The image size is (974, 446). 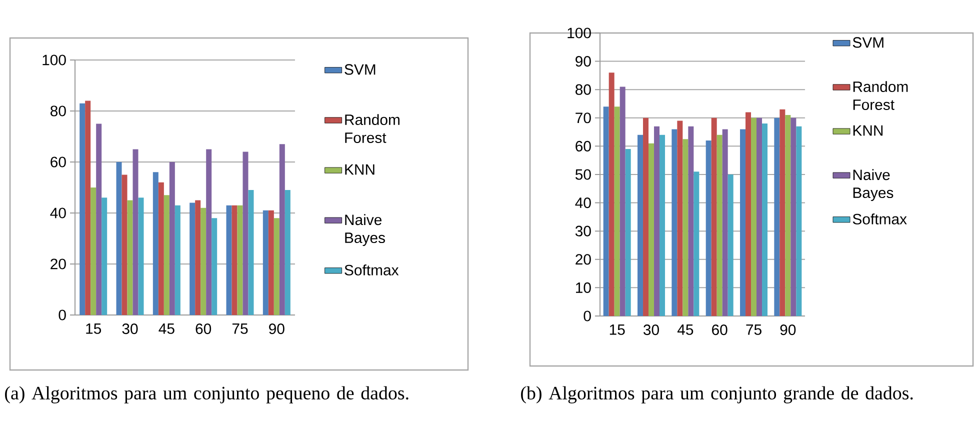 I want to click on y-tick-label: 50, so click(x=583, y=174).